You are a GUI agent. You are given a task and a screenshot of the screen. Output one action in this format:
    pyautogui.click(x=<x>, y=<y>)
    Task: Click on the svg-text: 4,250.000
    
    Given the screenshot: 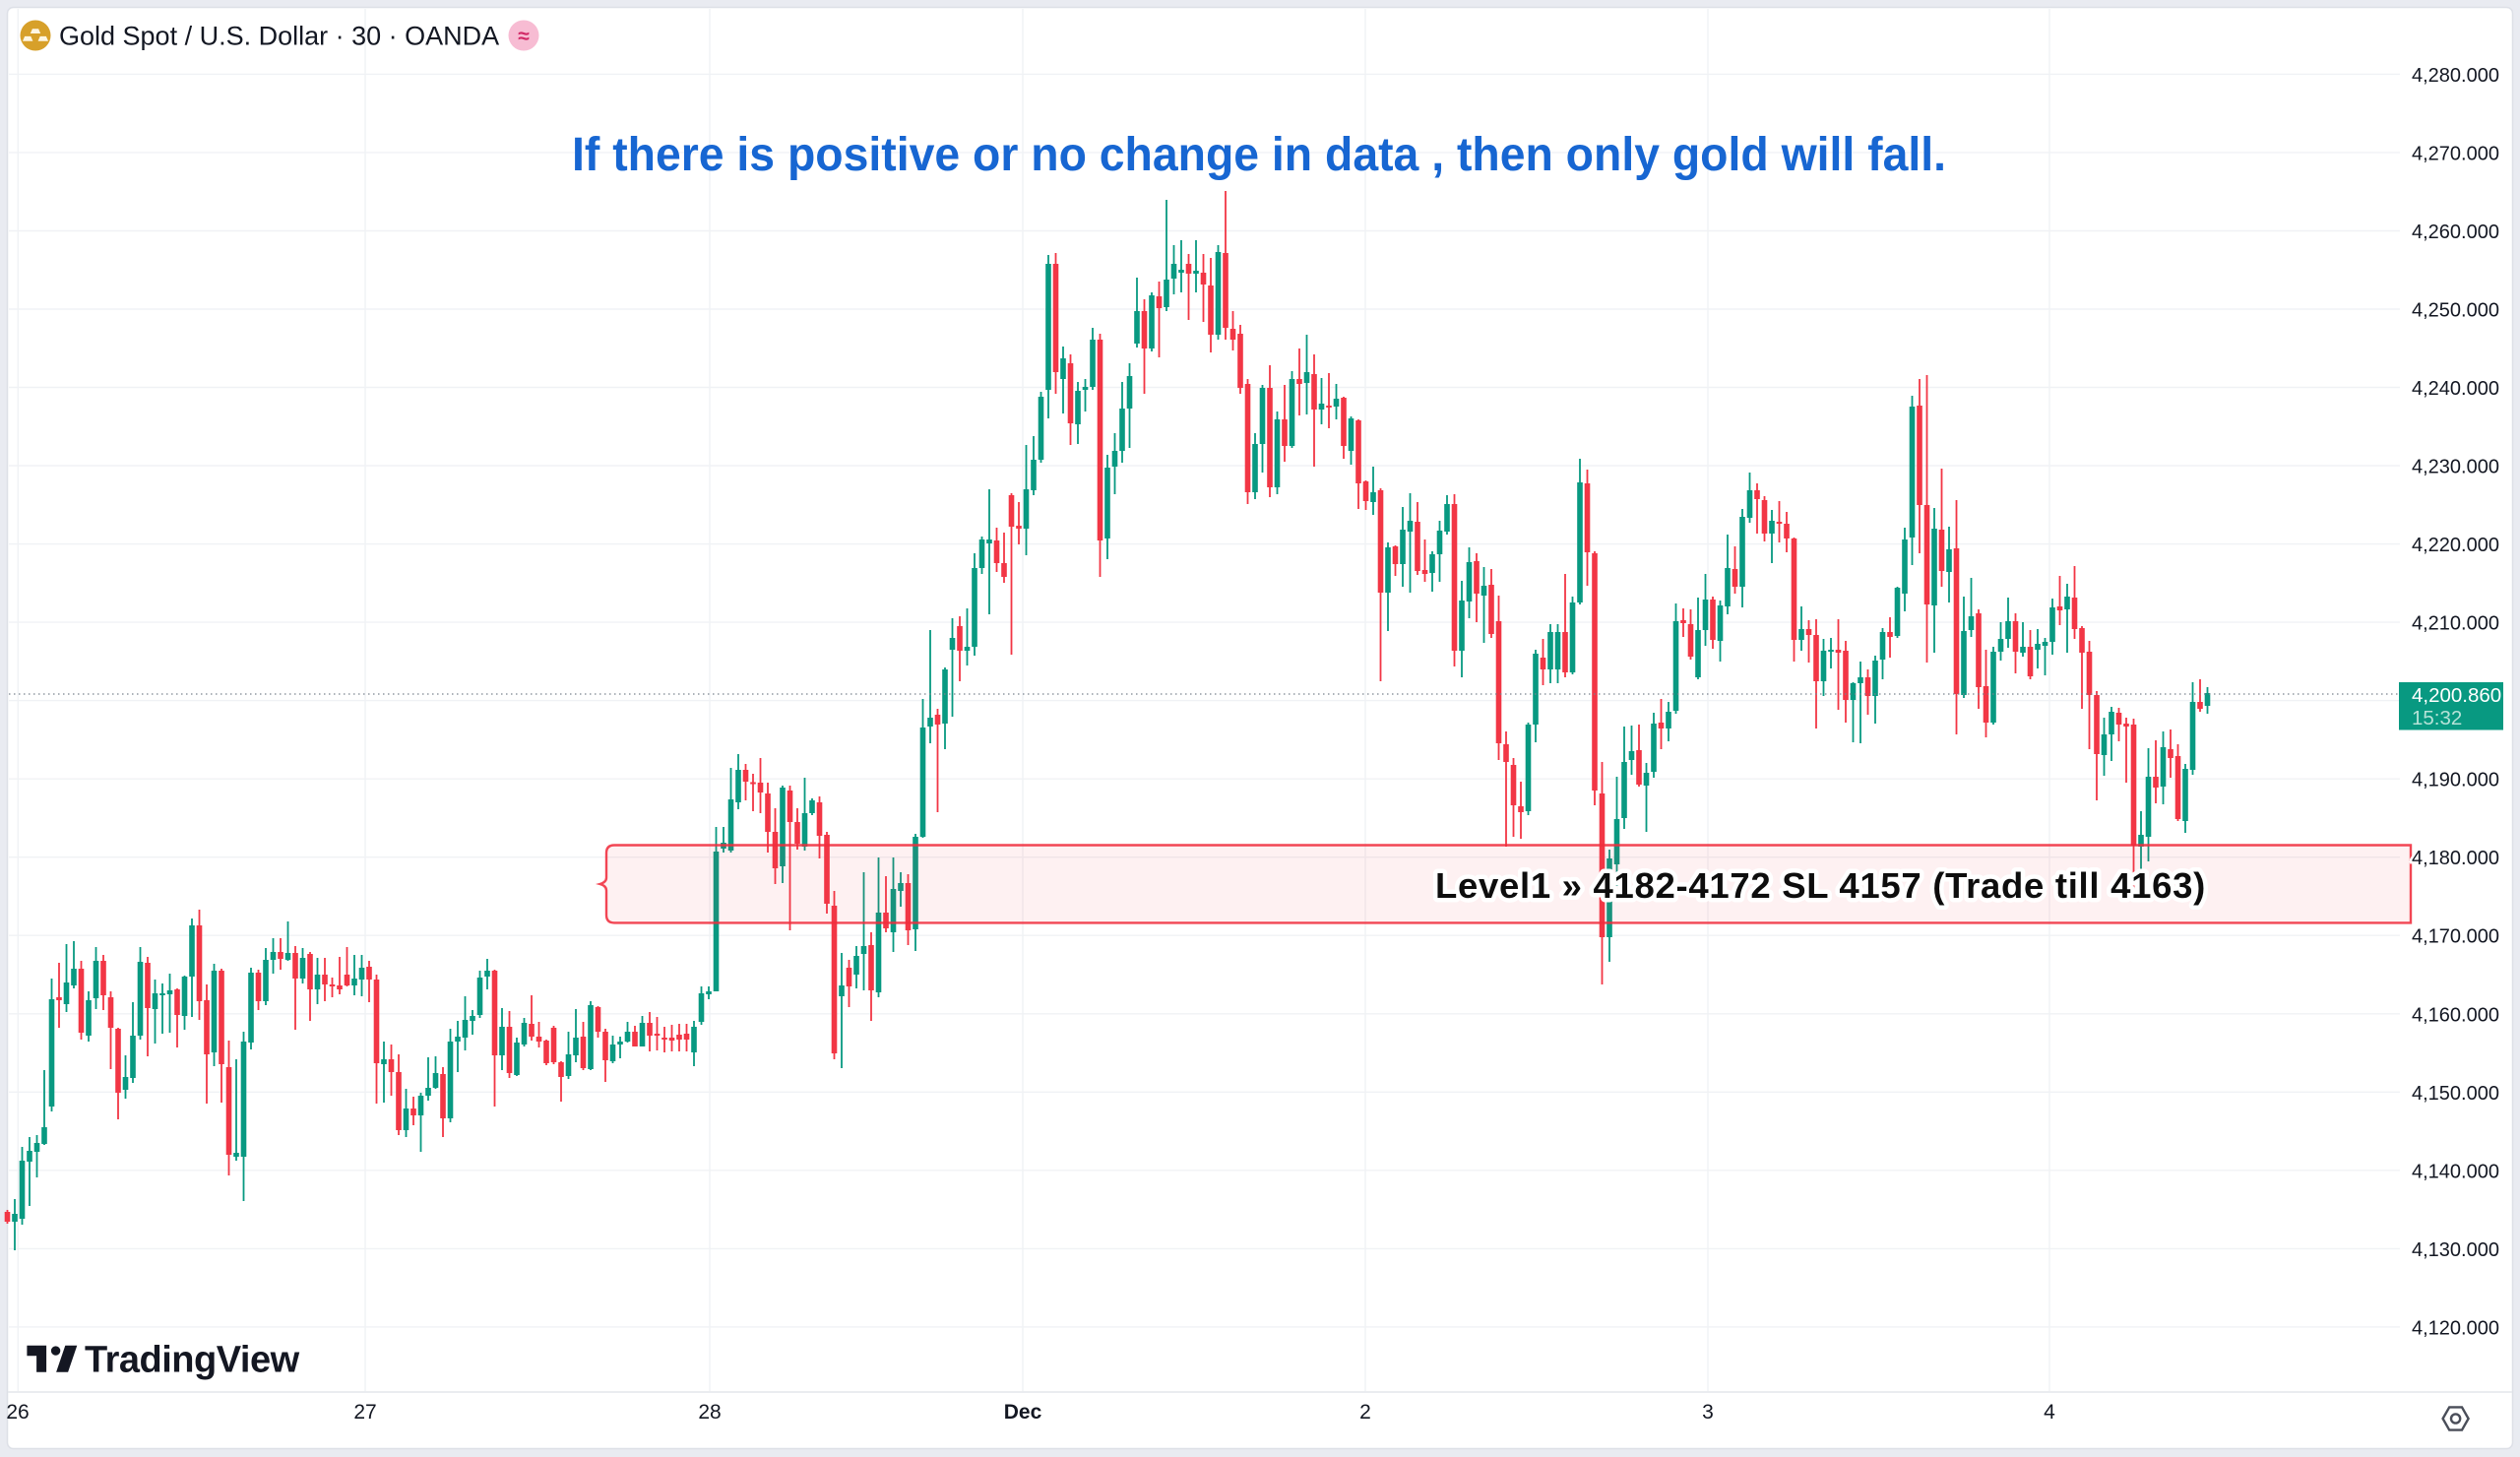 What is the action you would take?
    pyautogui.click(x=2455, y=311)
    